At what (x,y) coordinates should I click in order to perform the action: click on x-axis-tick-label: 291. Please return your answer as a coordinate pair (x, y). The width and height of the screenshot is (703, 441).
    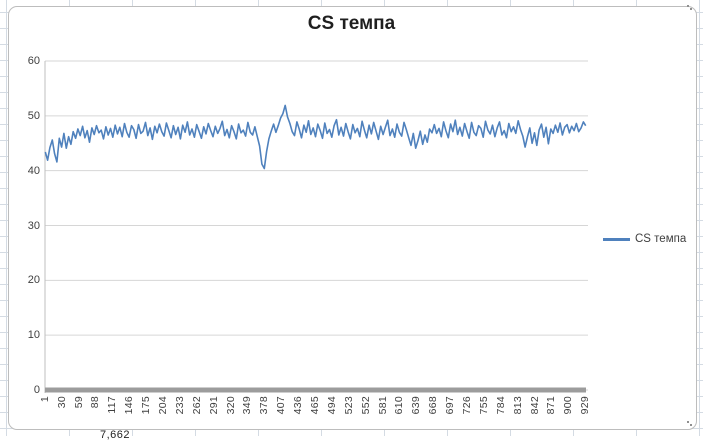
    Looking at the image, I should click on (213, 405).